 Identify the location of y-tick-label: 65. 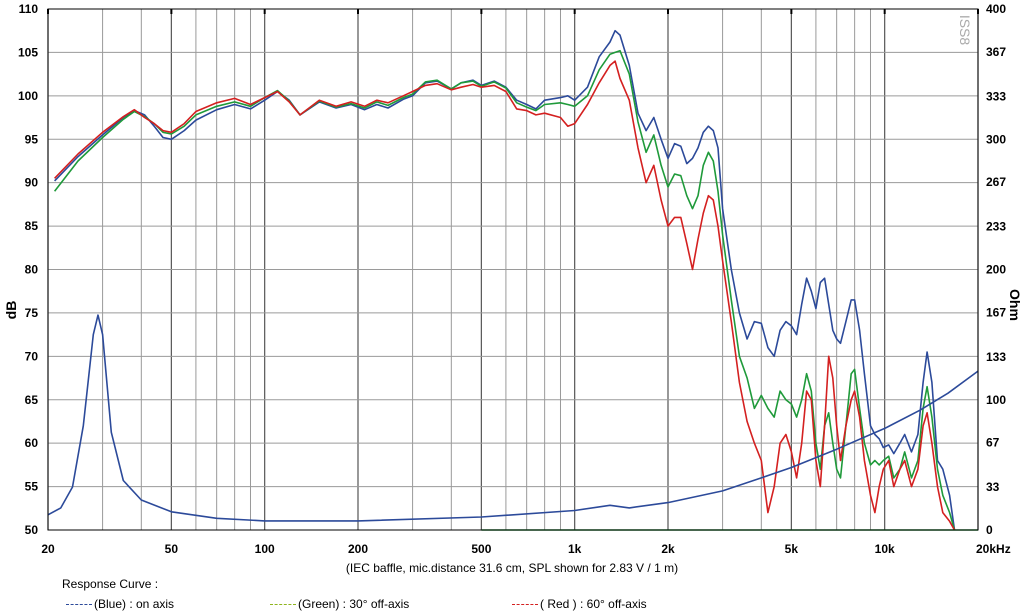
(32, 400).